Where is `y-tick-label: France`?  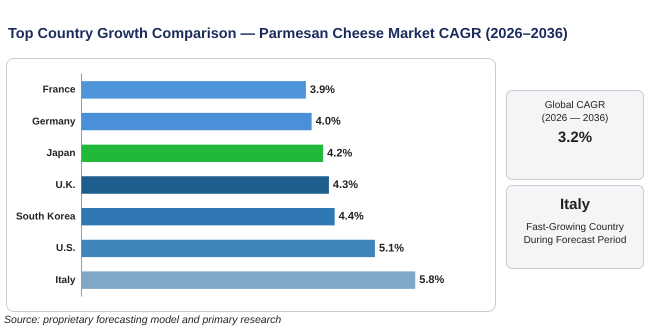
y-tick-label: France is located at coordinates (59, 90).